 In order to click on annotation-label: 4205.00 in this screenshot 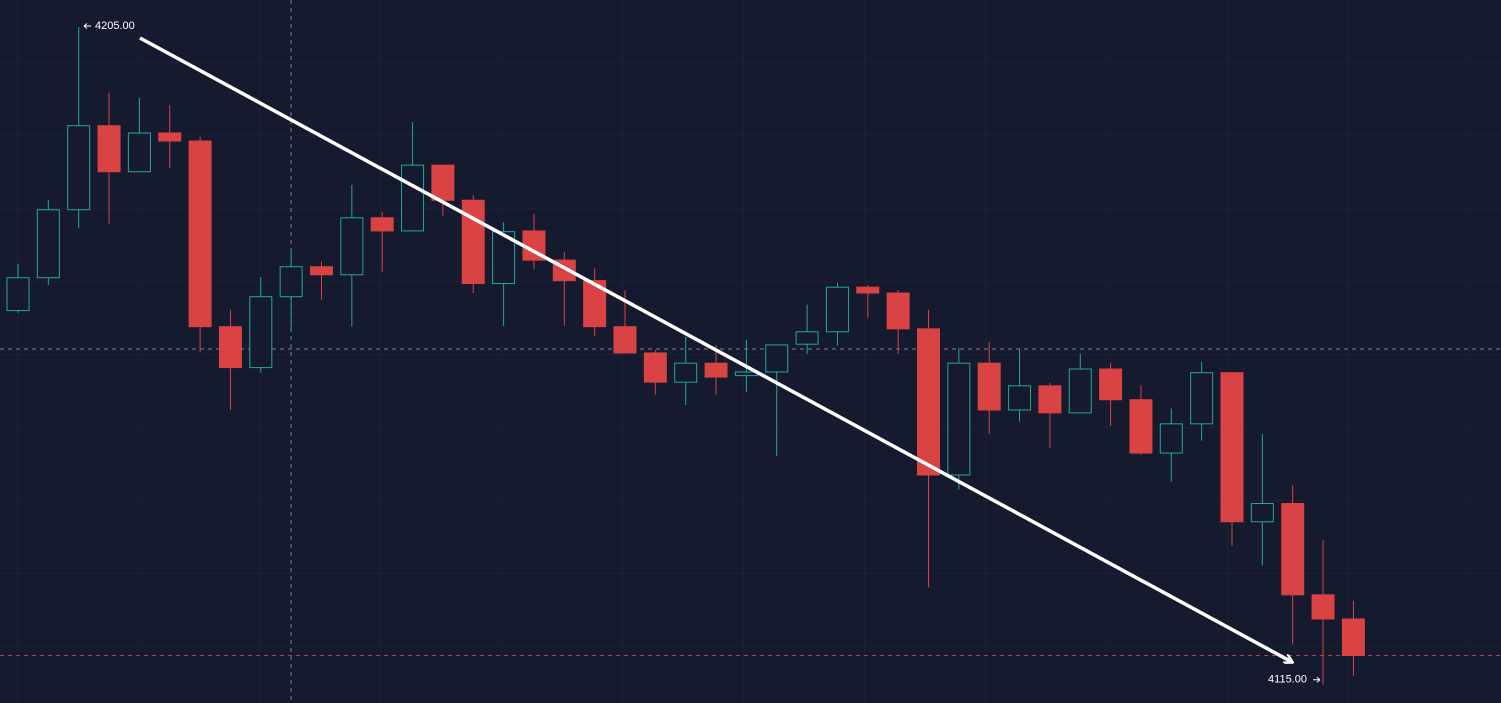, I will do `click(115, 26)`.